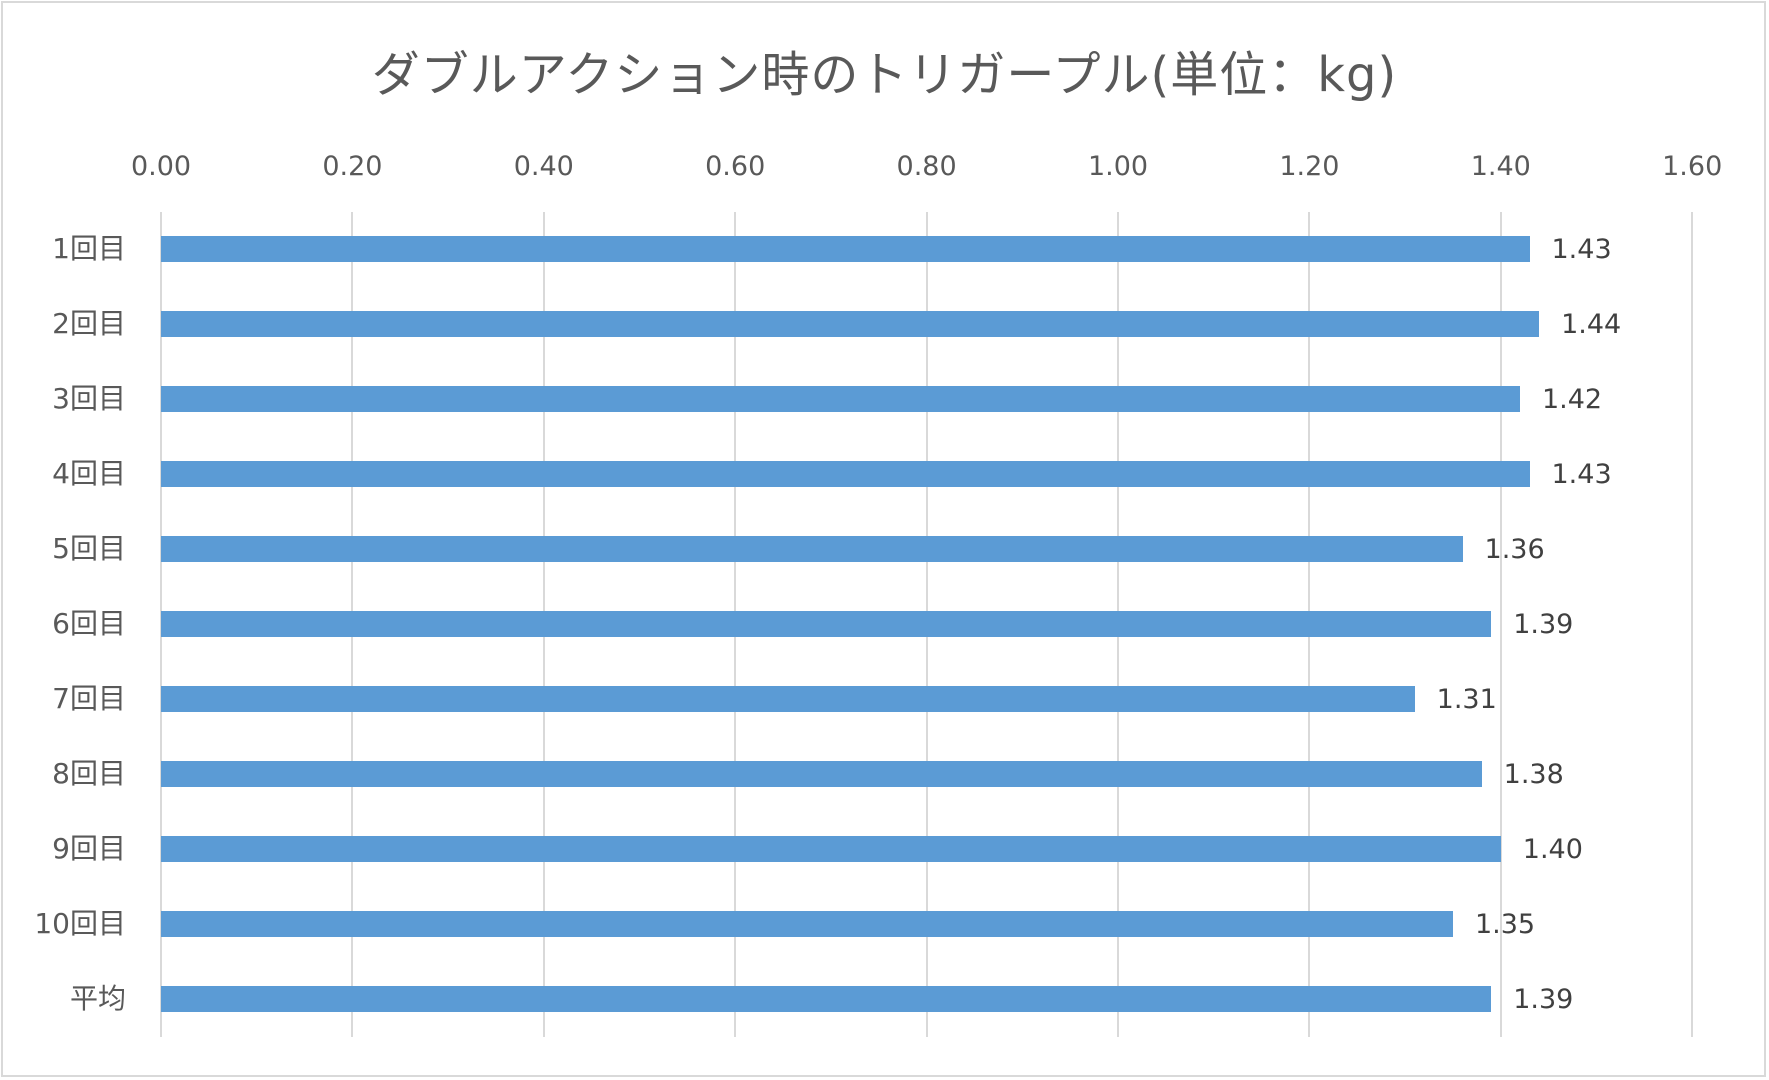  Describe the element at coordinates (1692, 166) in the screenshot. I see `x-tick-label: 1.60` at that location.